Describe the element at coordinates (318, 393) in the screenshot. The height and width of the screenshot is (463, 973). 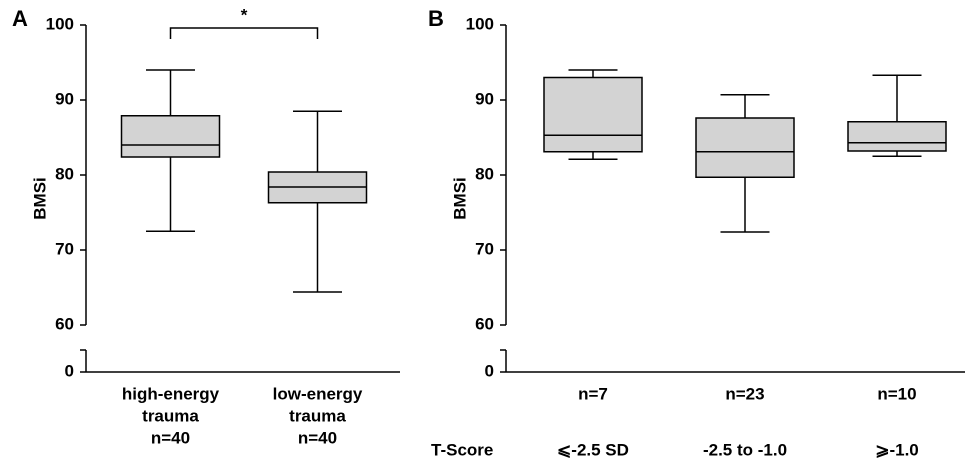
I see `x-tick-label: low-energy` at that location.